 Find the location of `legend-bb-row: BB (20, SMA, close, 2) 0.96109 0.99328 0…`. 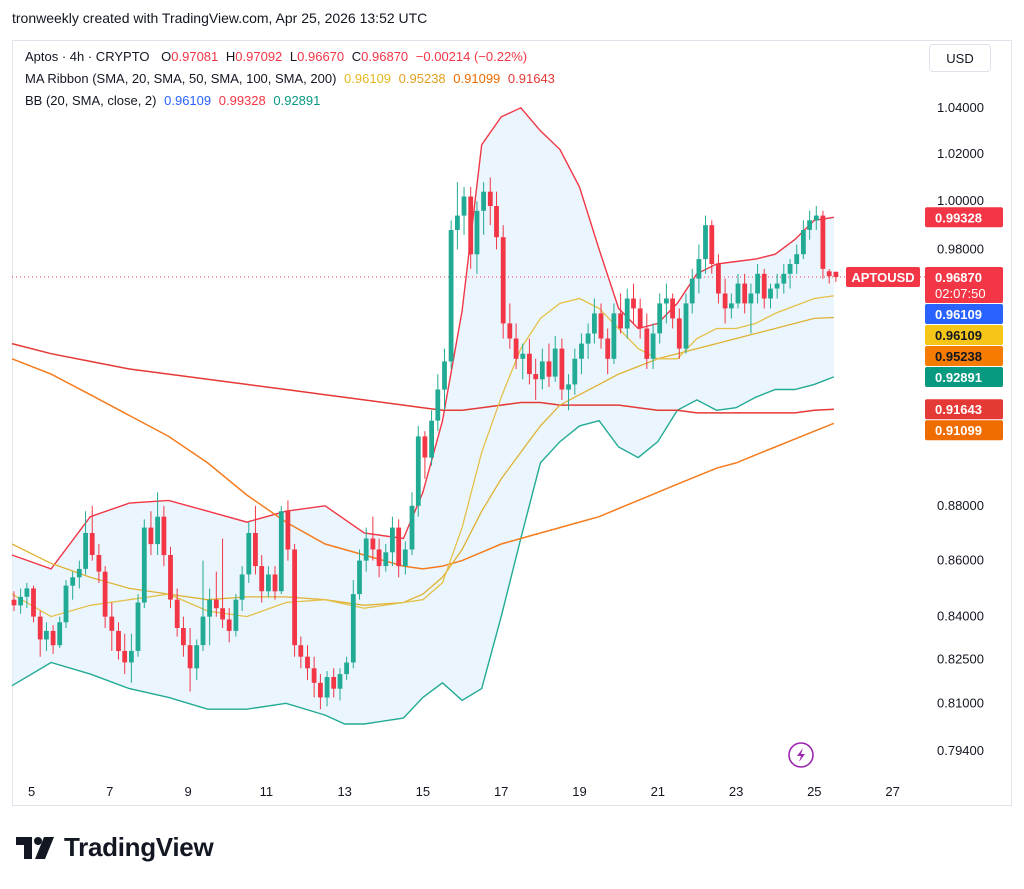

legend-bb-row: BB (20, SMA, close, 2) 0.96109 0.99328 0… is located at coordinates (174, 100).